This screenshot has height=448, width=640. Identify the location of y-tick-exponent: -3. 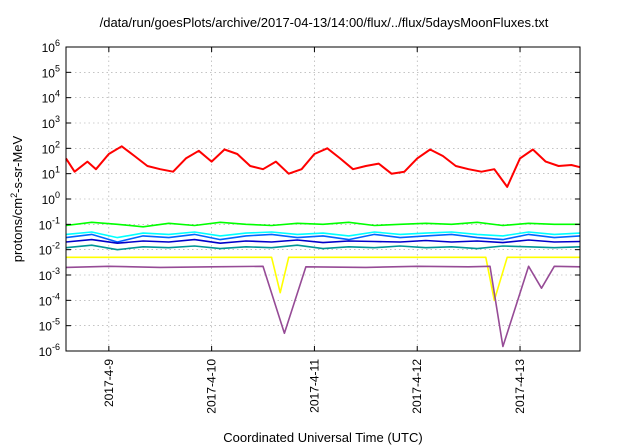
(56, 271).